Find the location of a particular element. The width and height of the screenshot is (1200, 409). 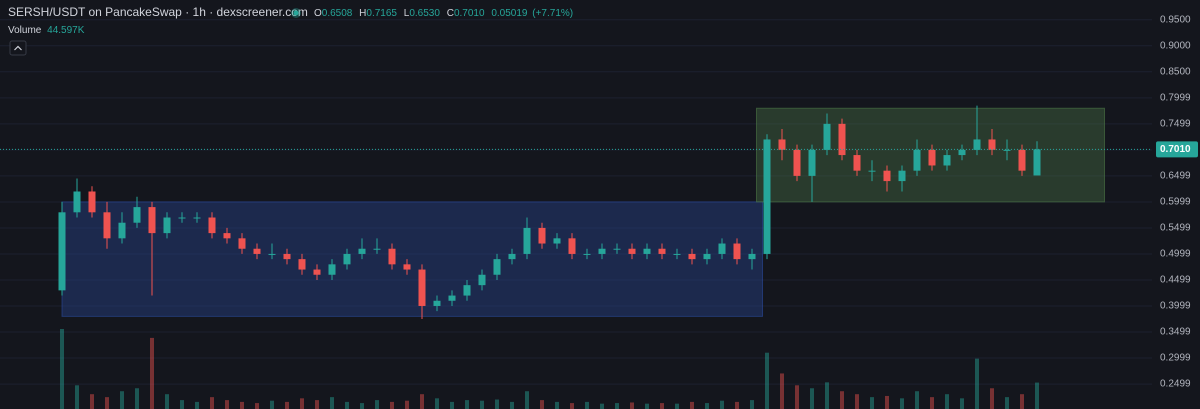

y-tick-label: 0.2999 is located at coordinates (1175, 358).